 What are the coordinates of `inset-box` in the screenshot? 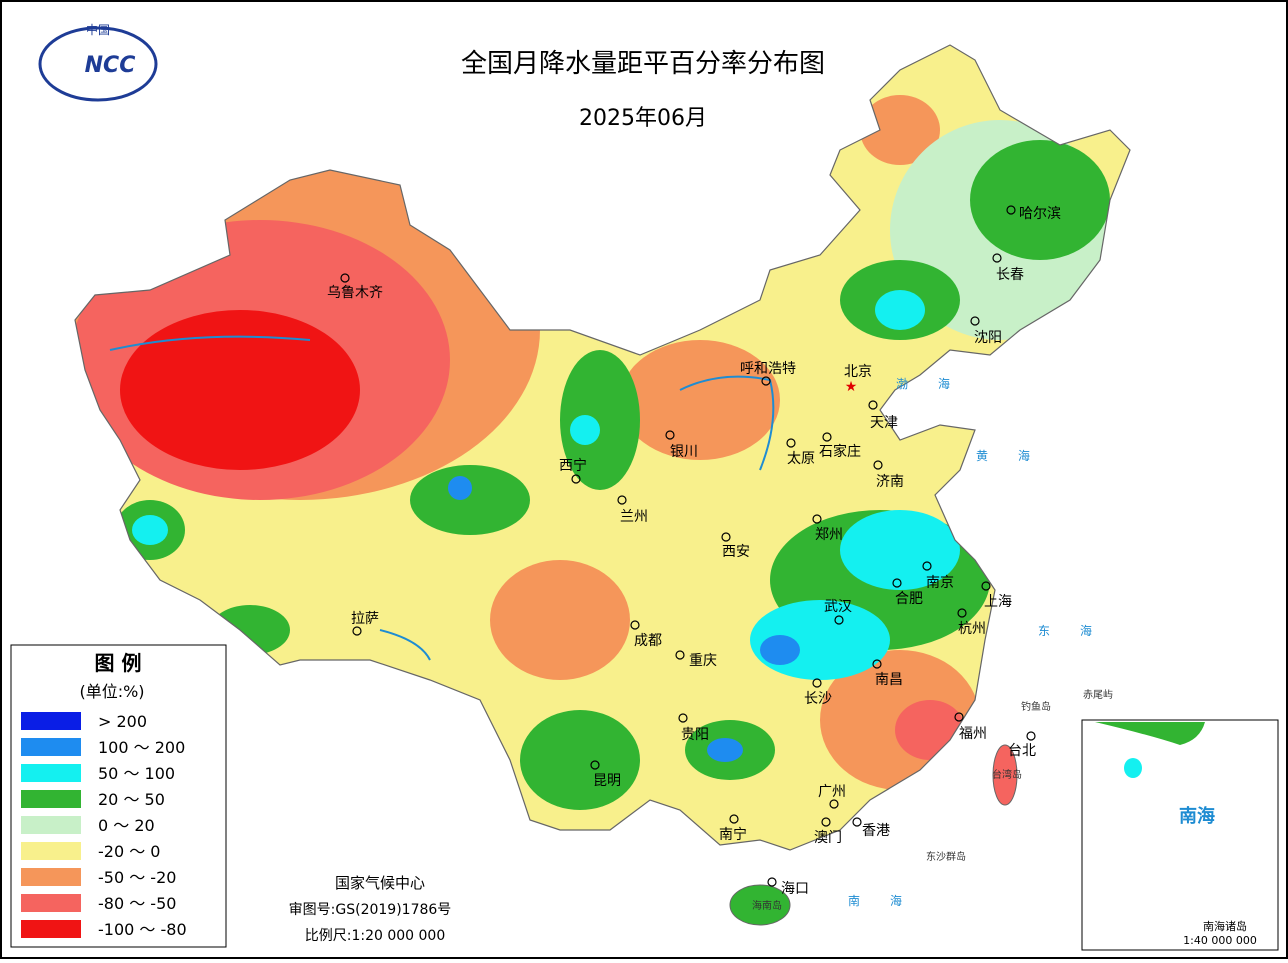 It's located at (1180, 835).